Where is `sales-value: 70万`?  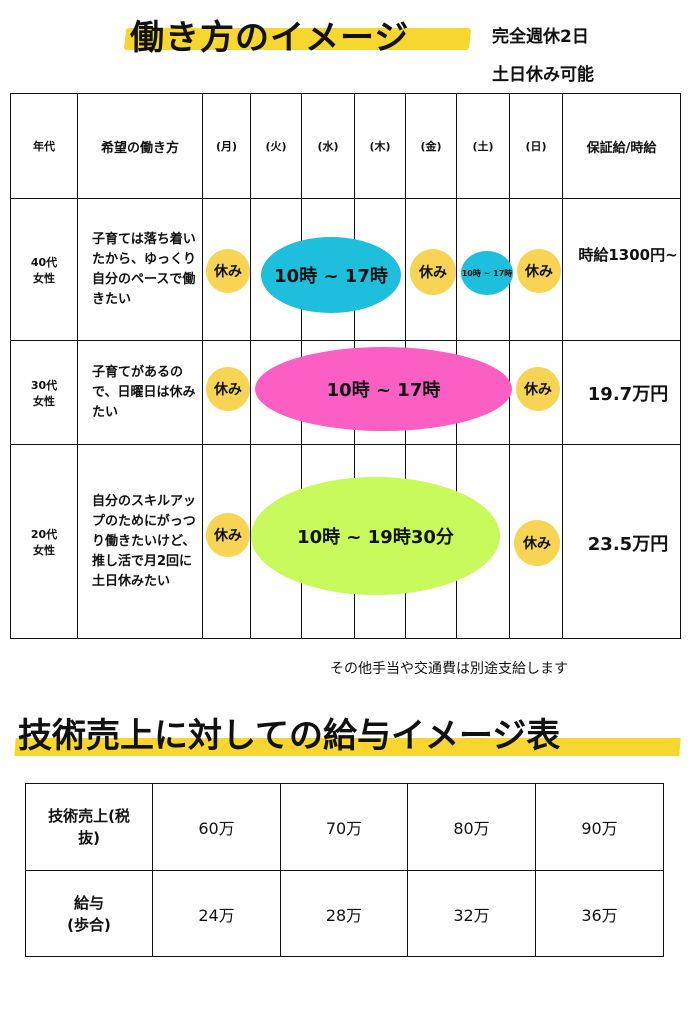 sales-value: 70万 is located at coordinates (344, 827).